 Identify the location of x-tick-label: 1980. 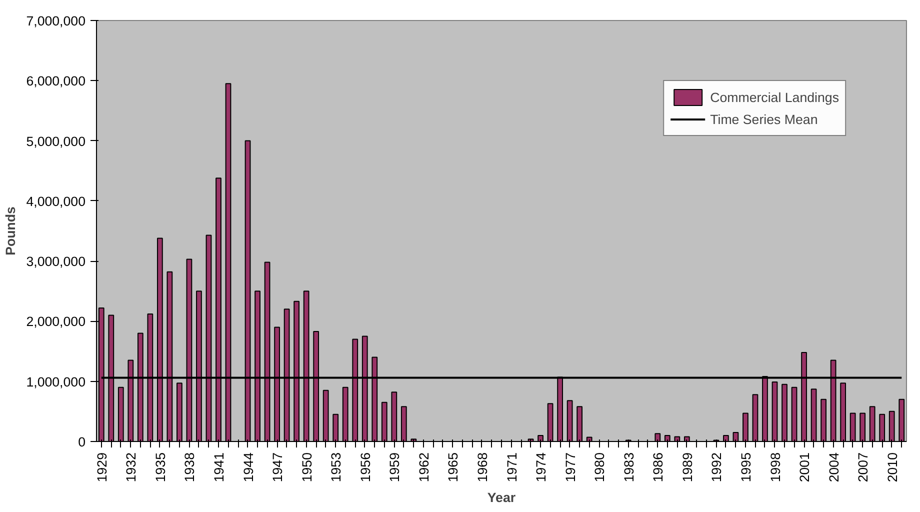
(600, 467).